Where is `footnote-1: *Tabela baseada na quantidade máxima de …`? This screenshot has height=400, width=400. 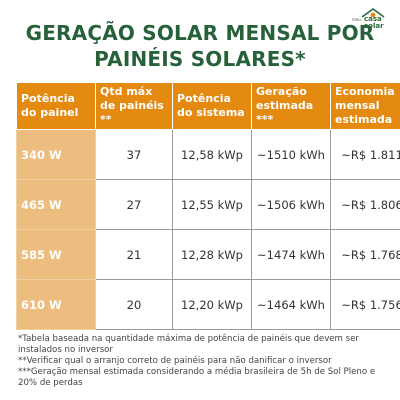 footnote-1: *Tabela baseada na quantidade máxima de … is located at coordinates (188, 344).